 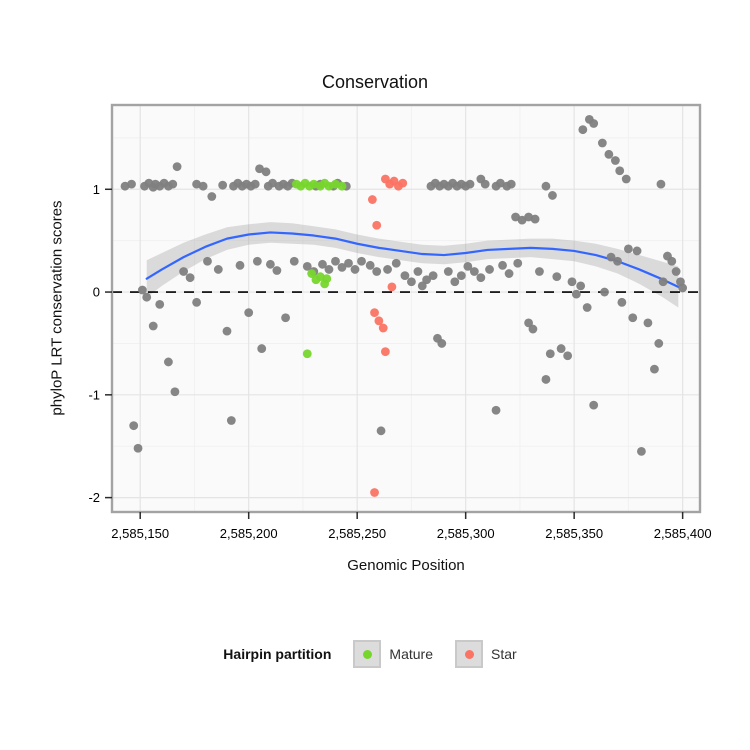 I want to click on x-tick-label: 2,585,350, so click(x=574, y=533).